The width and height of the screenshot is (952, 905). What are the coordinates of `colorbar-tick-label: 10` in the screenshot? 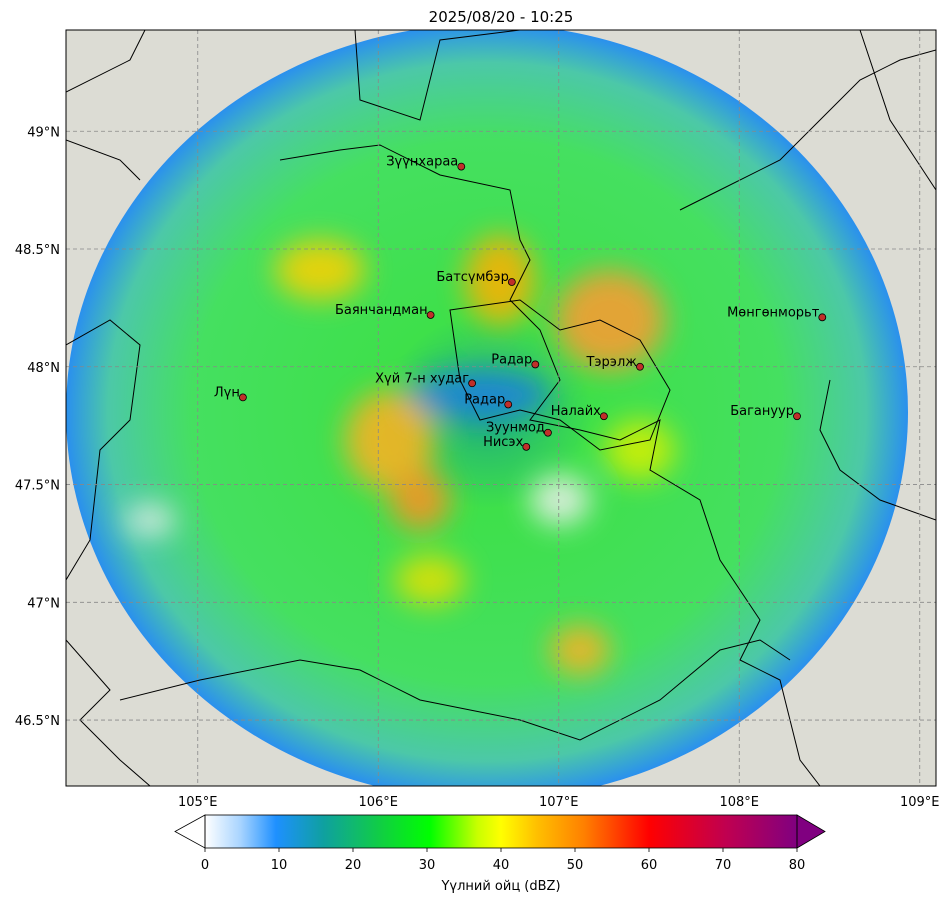 It's located at (279, 865).